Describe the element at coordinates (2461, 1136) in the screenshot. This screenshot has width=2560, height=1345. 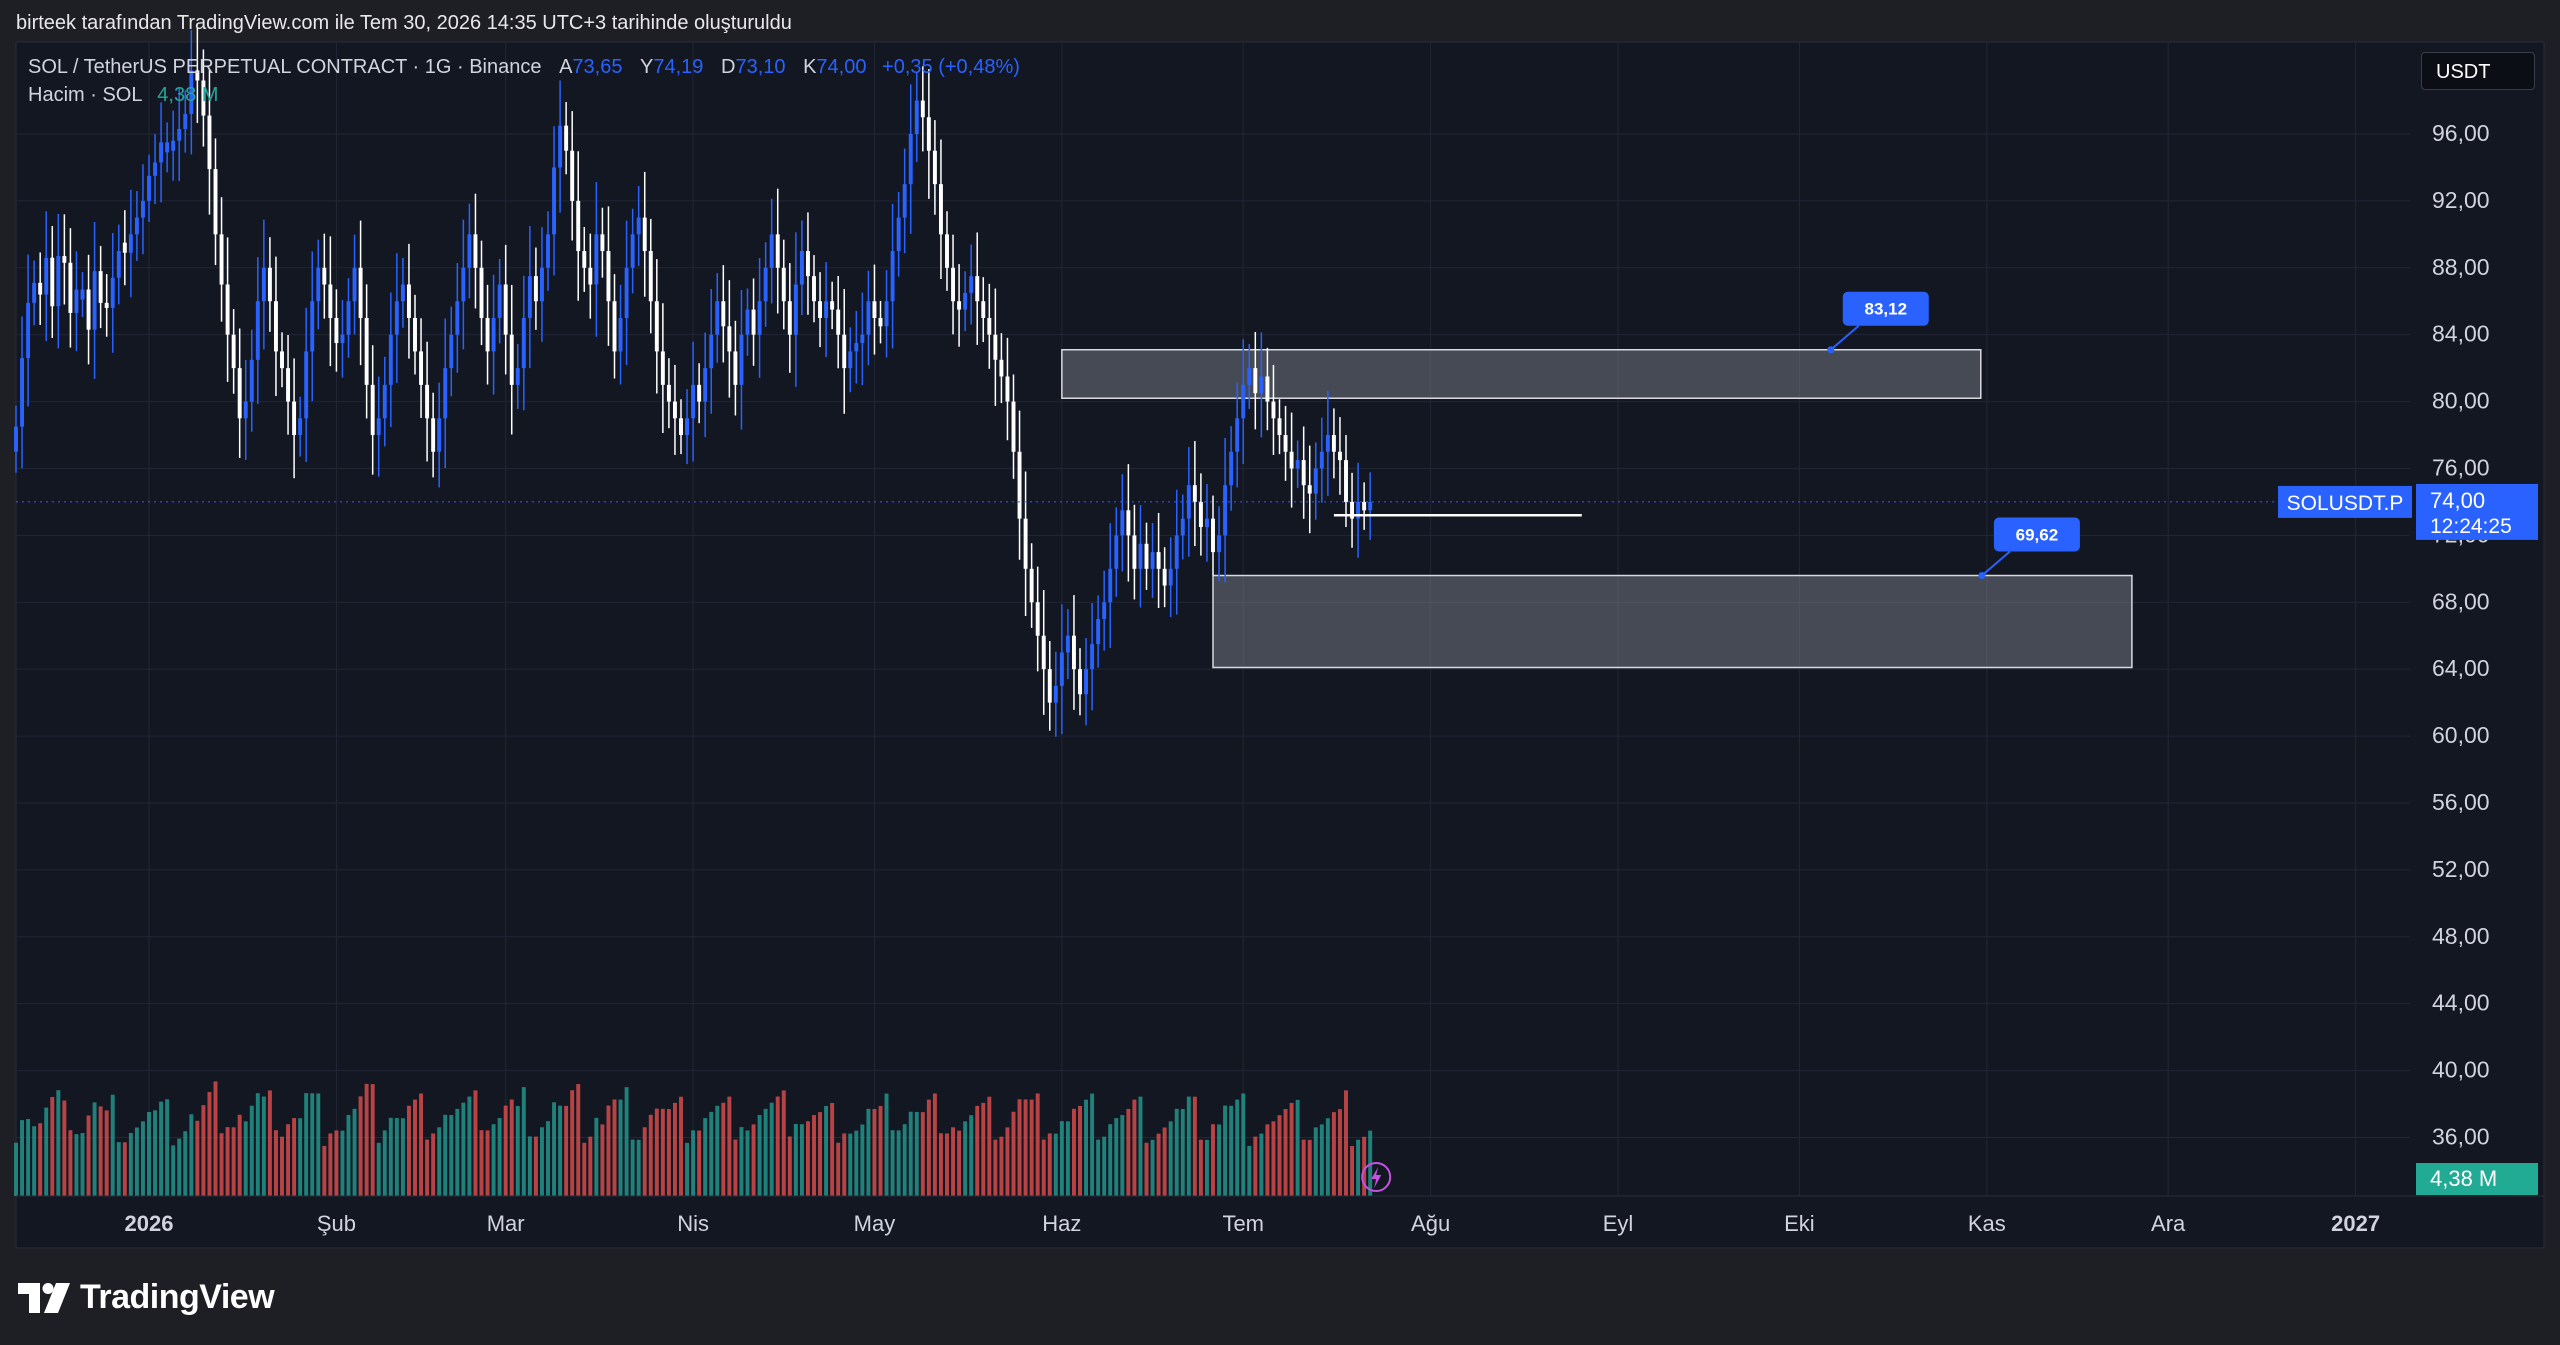
I see `price-tick-label: 36,00` at that location.